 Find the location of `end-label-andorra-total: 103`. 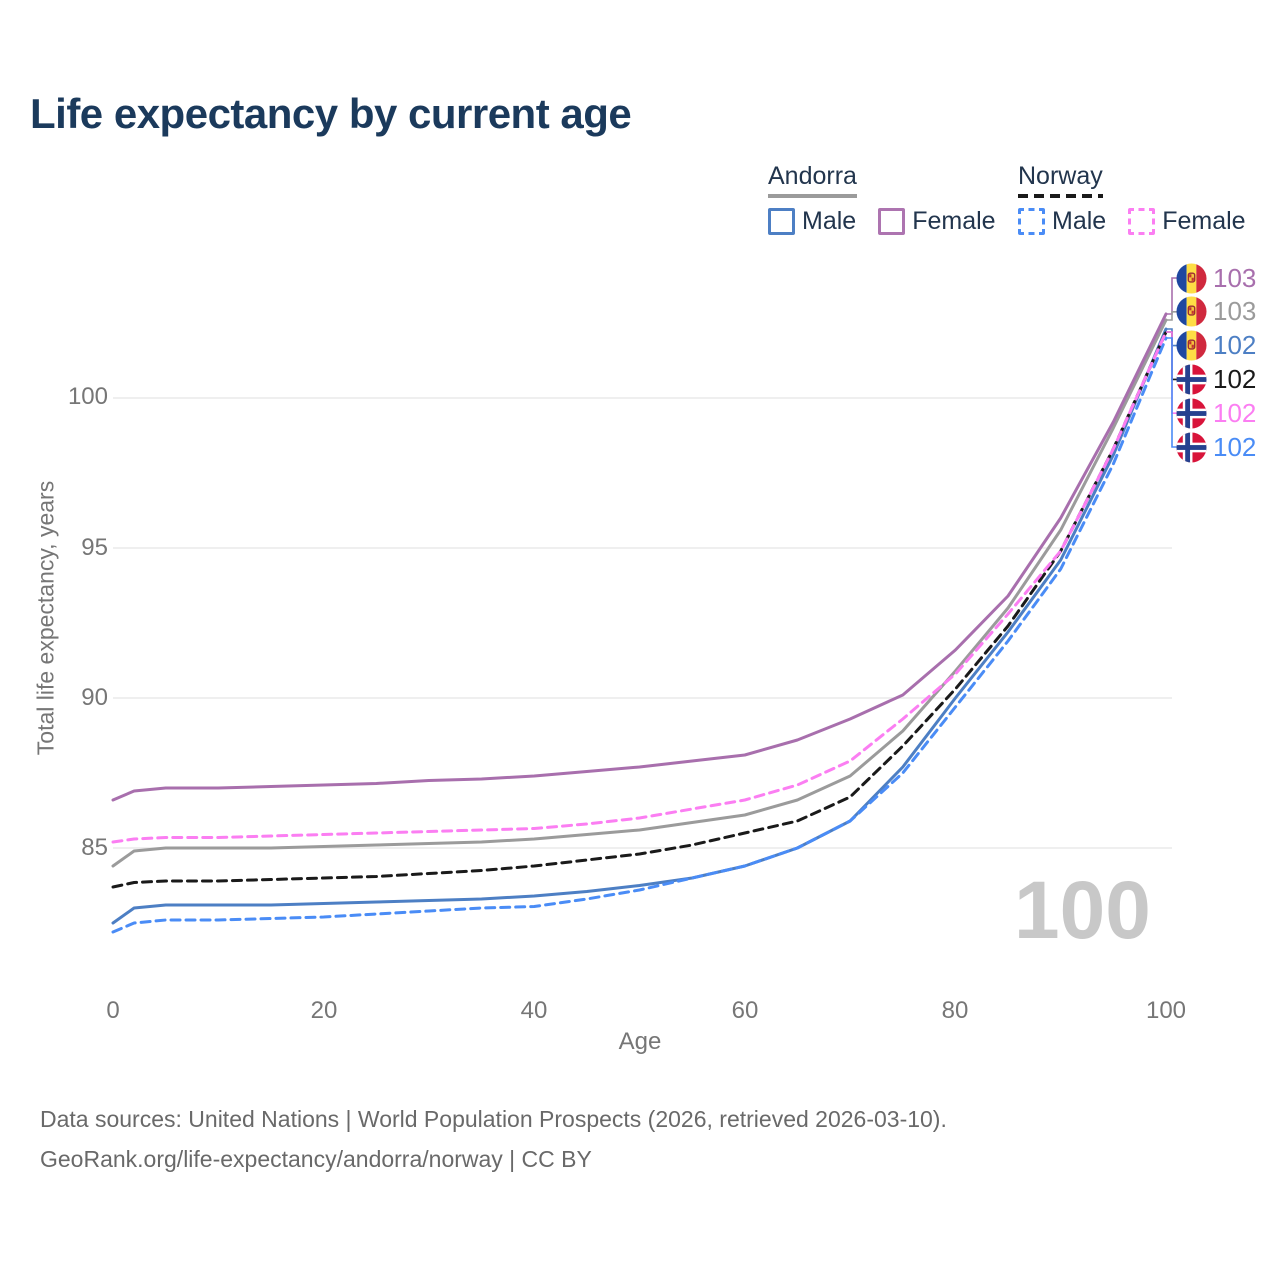

end-label-andorra-total: 103 is located at coordinates (1216, 312).